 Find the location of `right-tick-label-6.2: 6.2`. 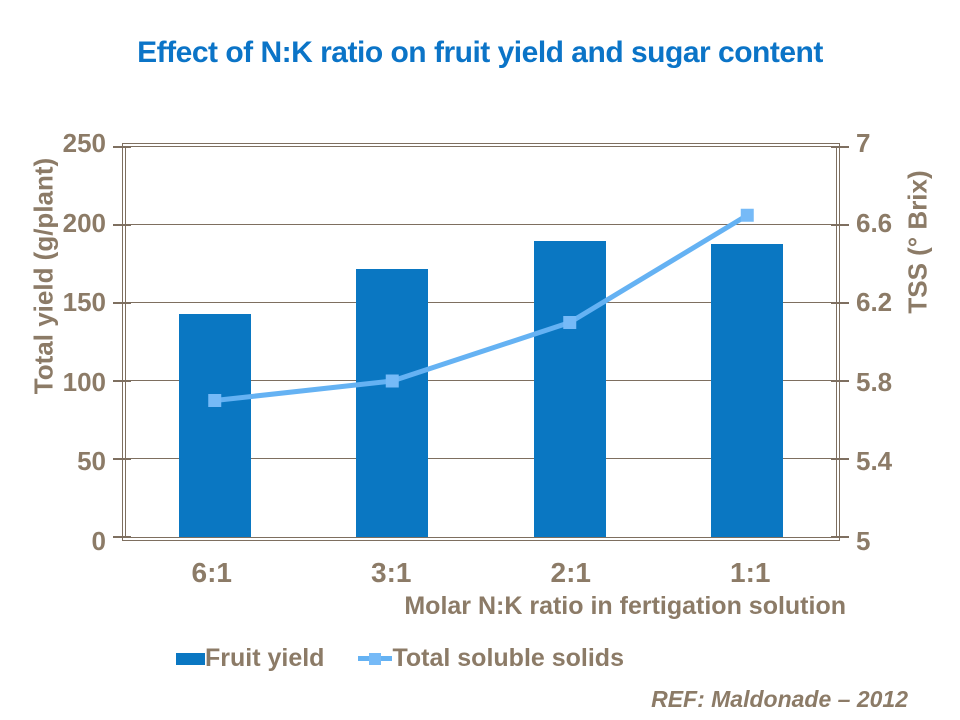

right-tick-label-6.2: 6.2 is located at coordinates (874, 302).